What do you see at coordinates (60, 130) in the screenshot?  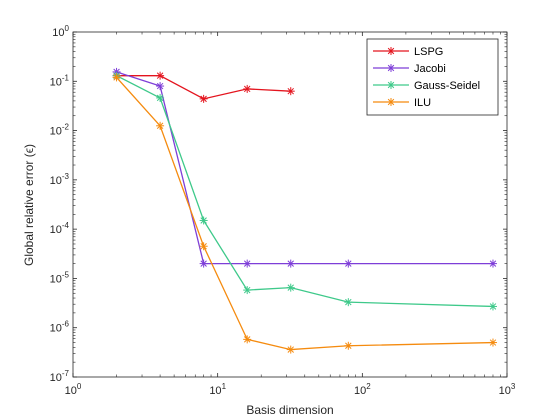 I see `y-tick-label: 10⁻²` at bounding box center [60, 130].